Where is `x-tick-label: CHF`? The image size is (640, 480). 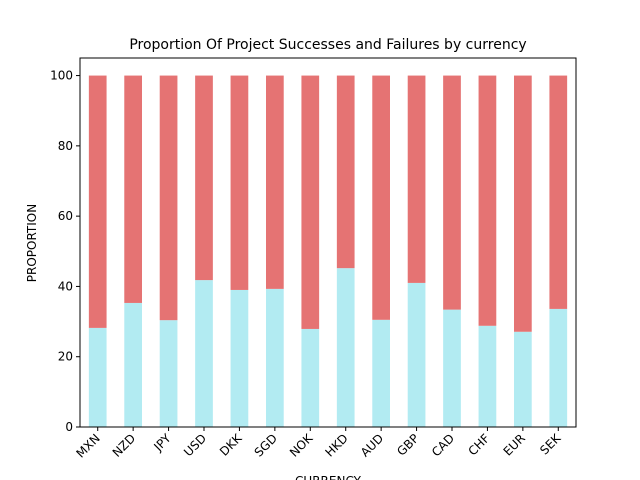
x-tick-label: CHF is located at coordinates (478, 444).